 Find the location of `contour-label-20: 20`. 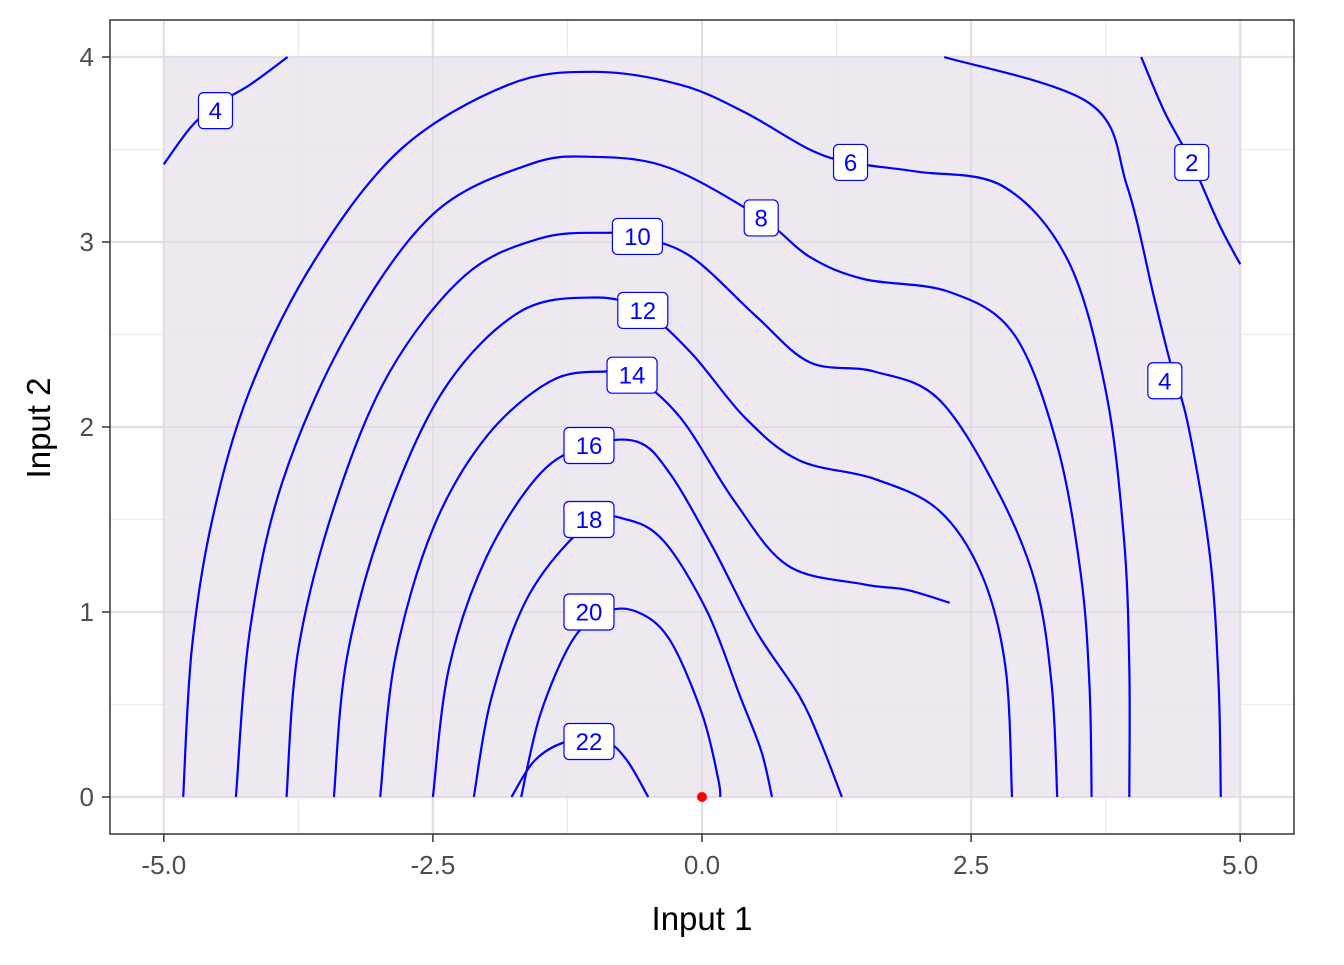

contour-label-20: 20 is located at coordinates (589, 612).